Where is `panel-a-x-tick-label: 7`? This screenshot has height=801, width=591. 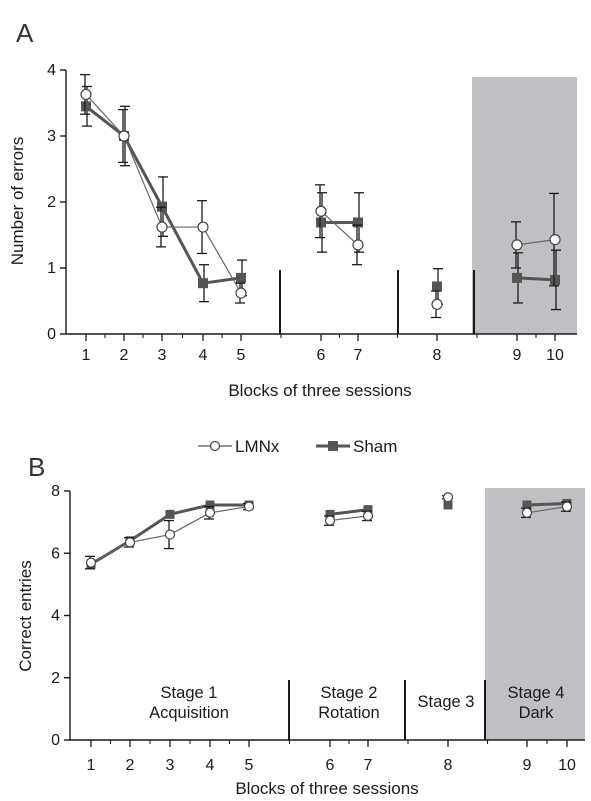 panel-a-x-tick-label: 7 is located at coordinates (358, 355).